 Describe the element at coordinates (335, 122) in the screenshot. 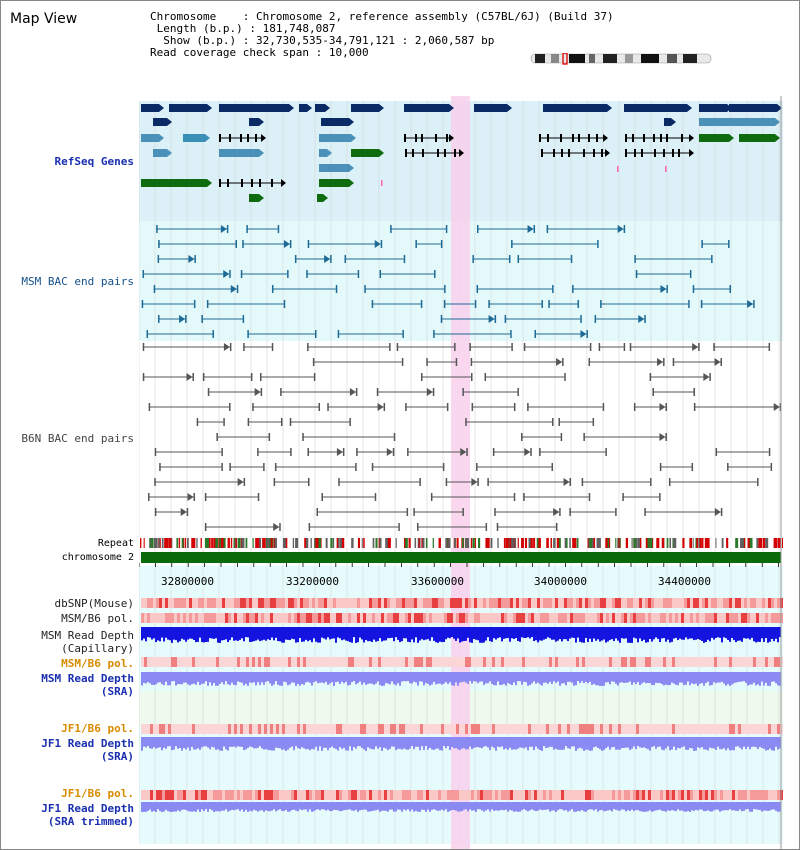

I see `gene-block` at that location.